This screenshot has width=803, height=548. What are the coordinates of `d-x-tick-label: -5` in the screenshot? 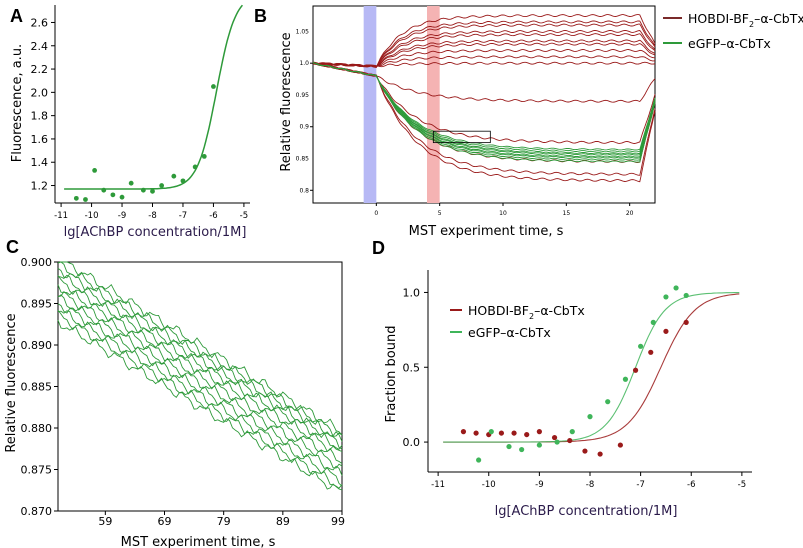 It's located at (742, 485).